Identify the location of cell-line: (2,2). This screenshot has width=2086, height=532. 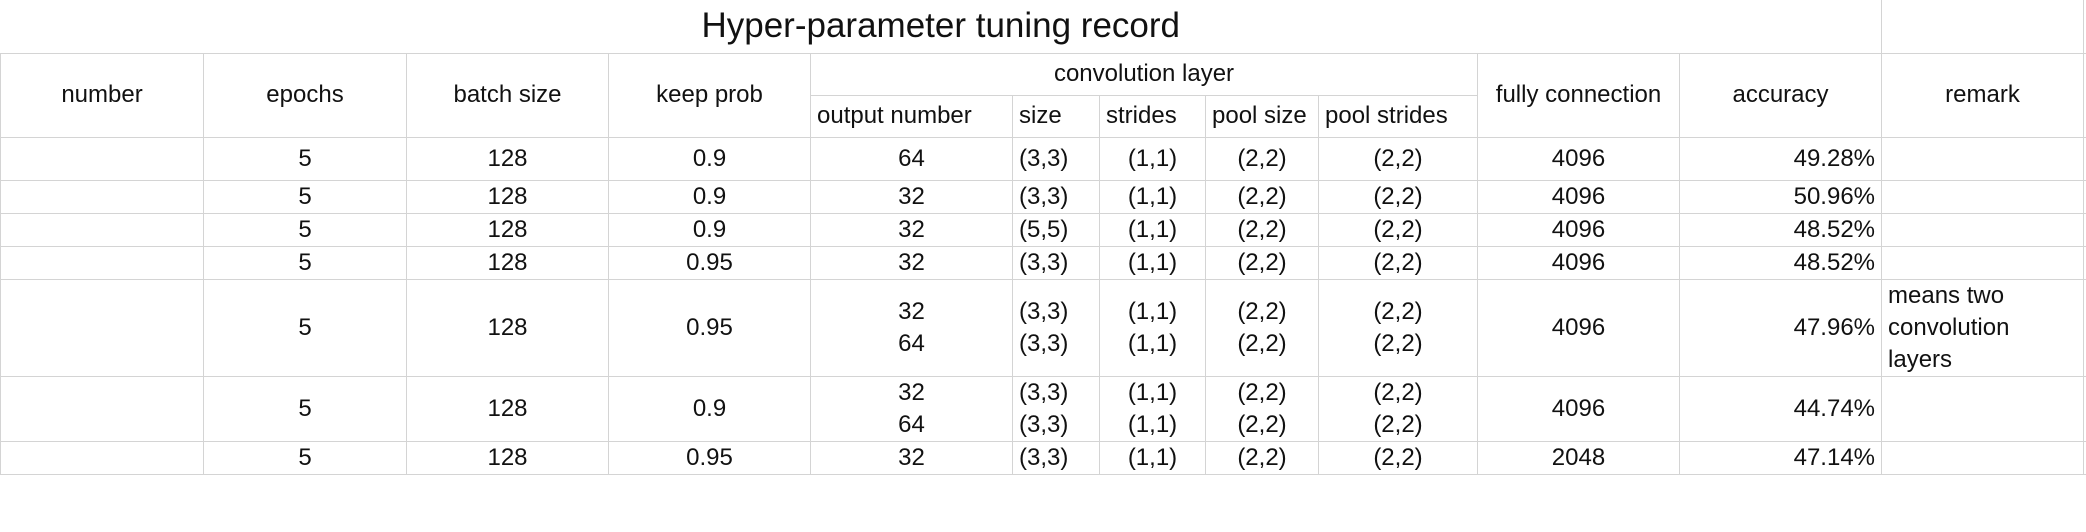
(1262, 229).